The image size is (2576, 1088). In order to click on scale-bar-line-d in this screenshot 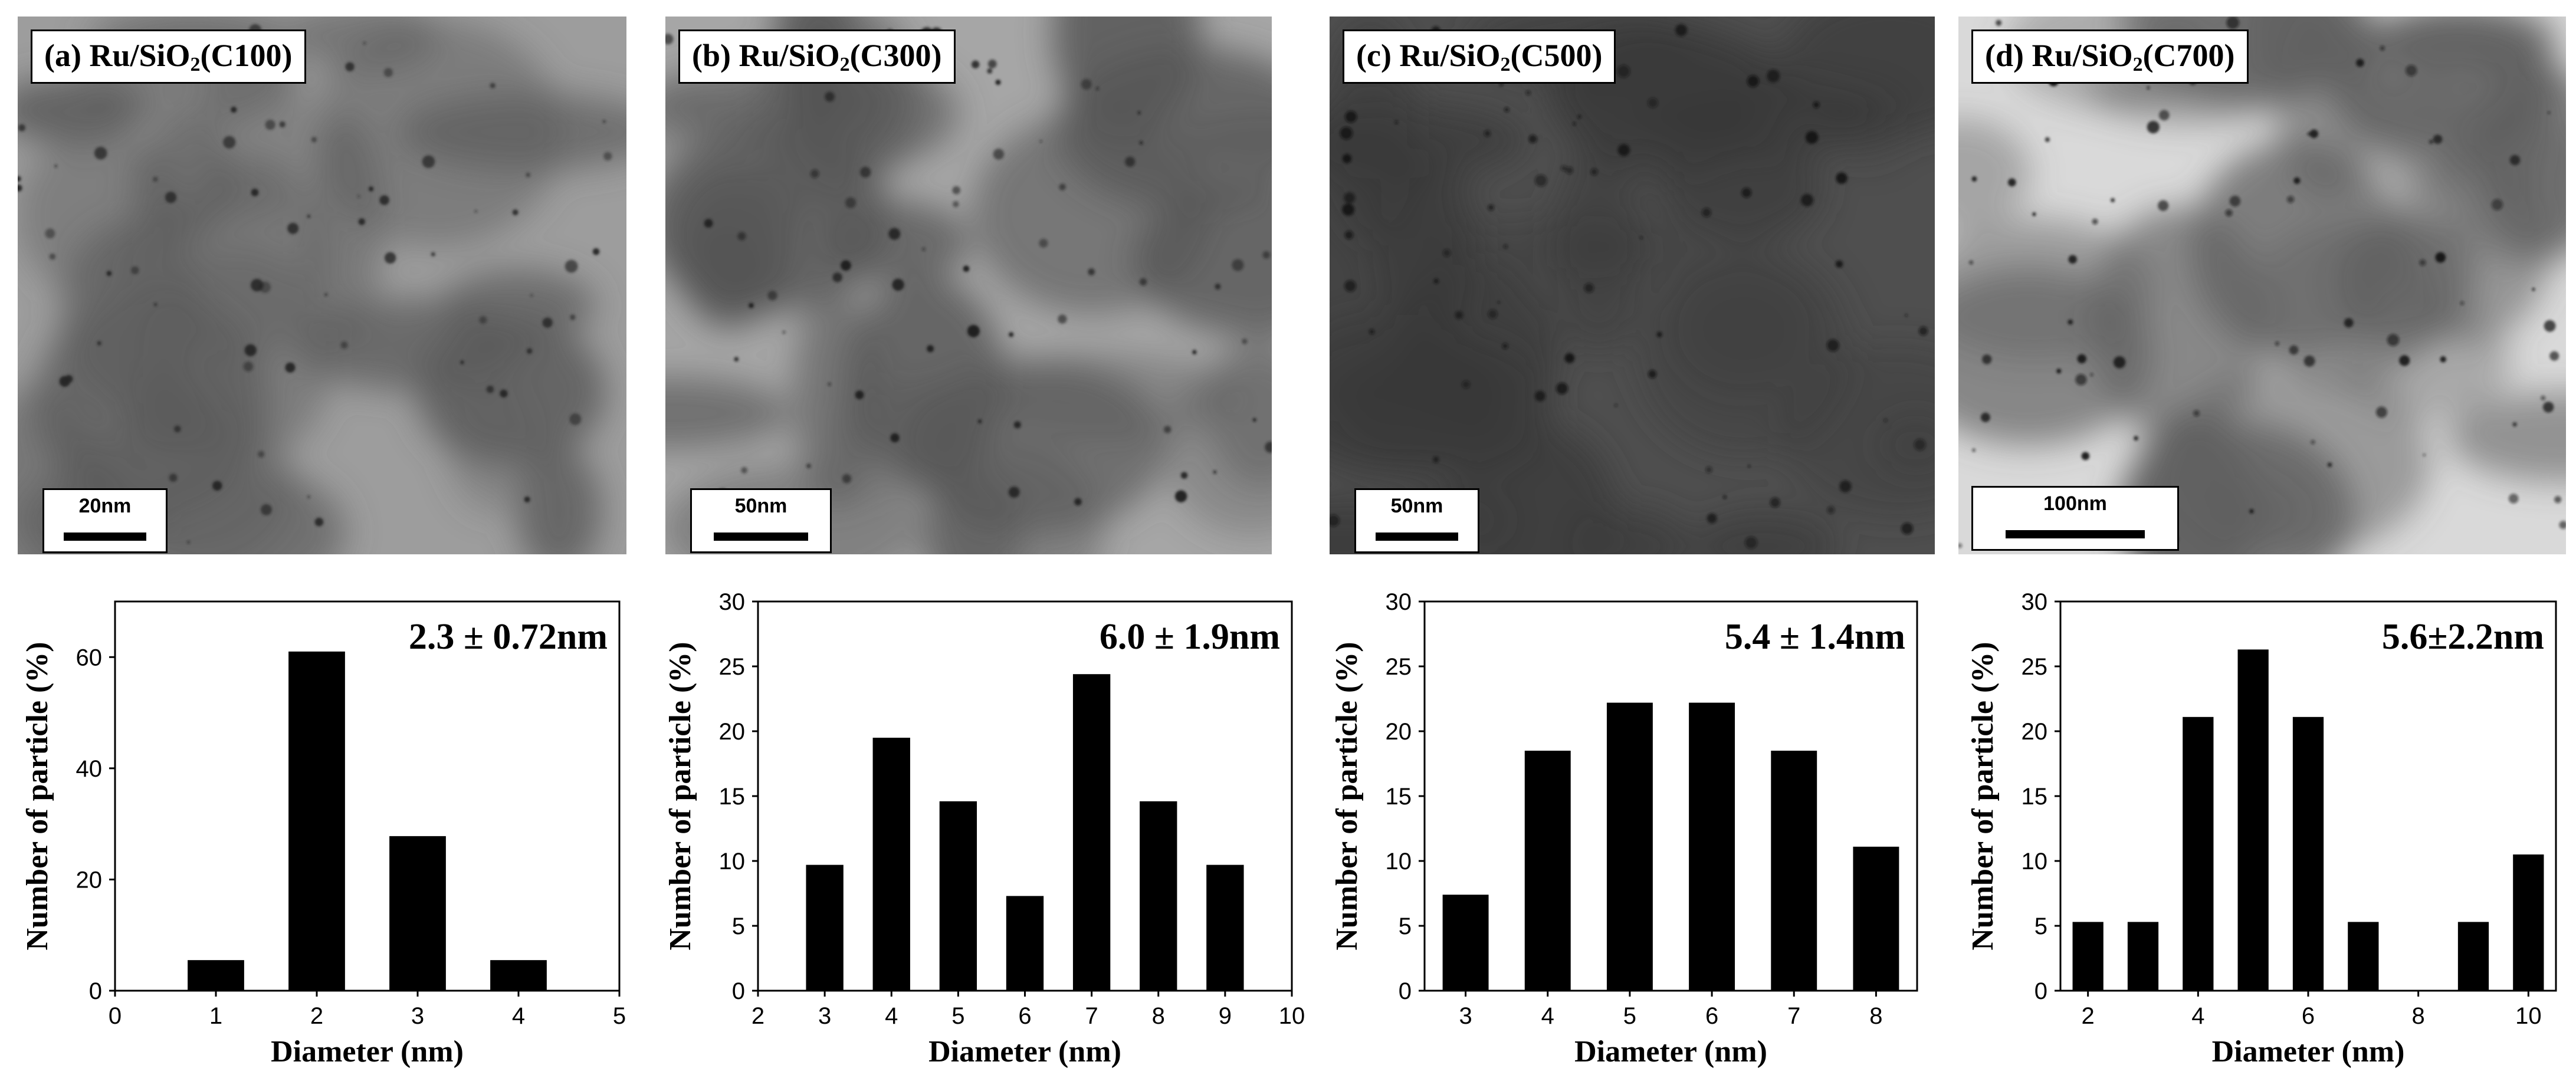, I will do `click(2075, 534)`.